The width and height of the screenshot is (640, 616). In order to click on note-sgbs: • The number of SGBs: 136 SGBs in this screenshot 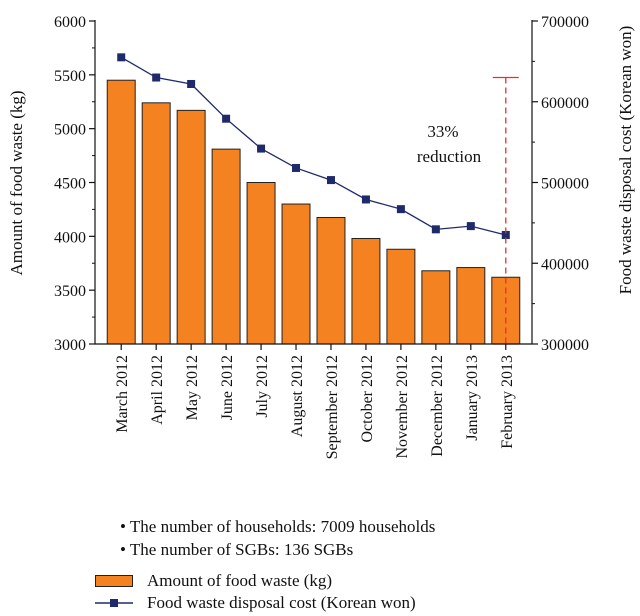, I will do `click(237, 549)`.